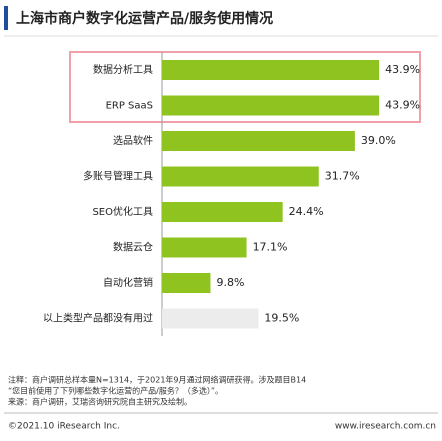  I want to click on category-label: 选品软件, so click(133, 140).